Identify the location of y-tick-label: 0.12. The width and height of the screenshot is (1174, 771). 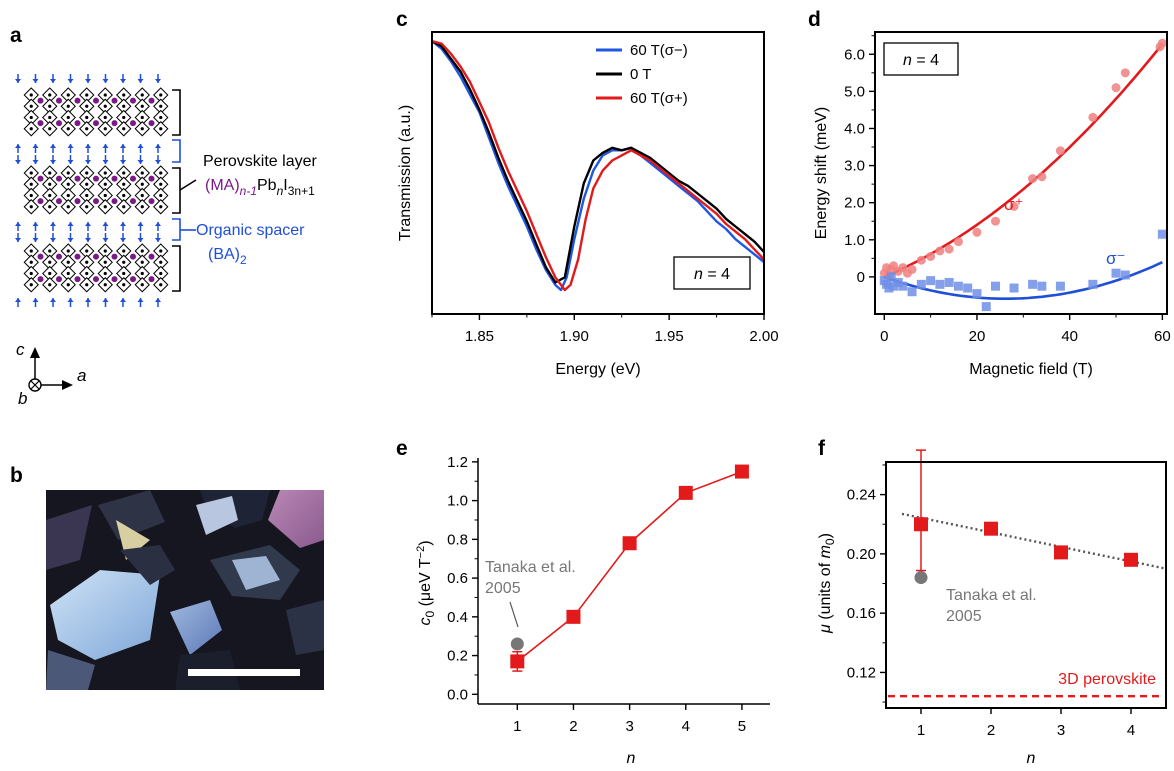
(861, 672).